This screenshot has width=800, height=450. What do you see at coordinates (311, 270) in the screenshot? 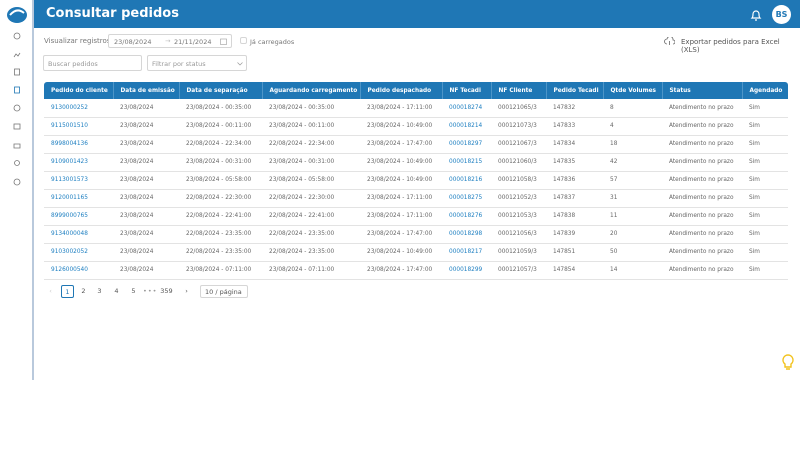
I see `table-cell: 23/08/2024 - 07:11:00` at bounding box center [311, 270].